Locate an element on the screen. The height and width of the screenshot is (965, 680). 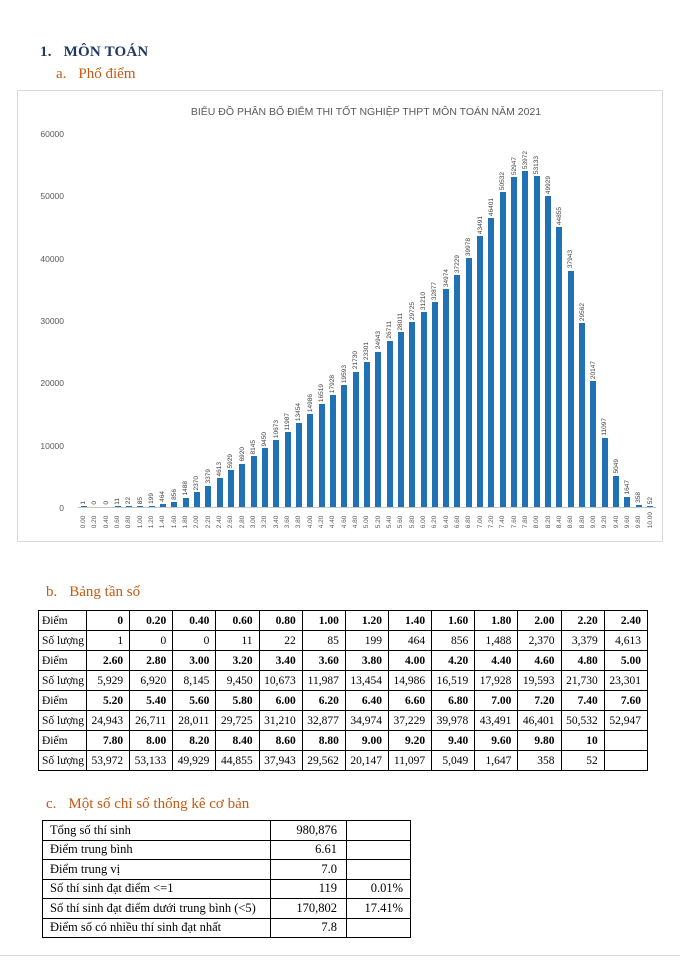
bar-value-label: 1647 is located at coordinates (627, 487).